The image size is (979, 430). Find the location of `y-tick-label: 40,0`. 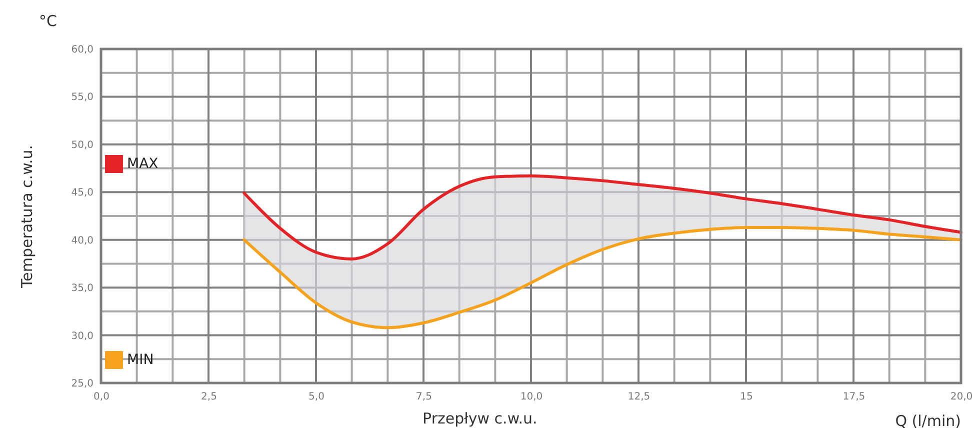

y-tick-label: 40,0 is located at coordinates (82, 240).